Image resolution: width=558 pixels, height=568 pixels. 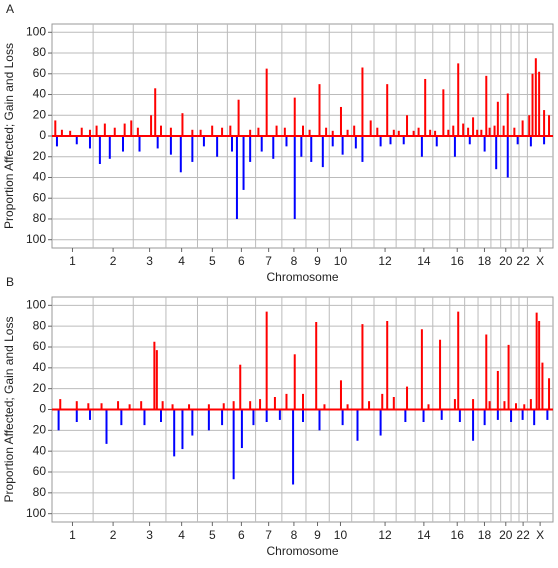 What do you see at coordinates (10, 9) in the screenshot?
I see `panel-label: A` at bounding box center [10, 9].